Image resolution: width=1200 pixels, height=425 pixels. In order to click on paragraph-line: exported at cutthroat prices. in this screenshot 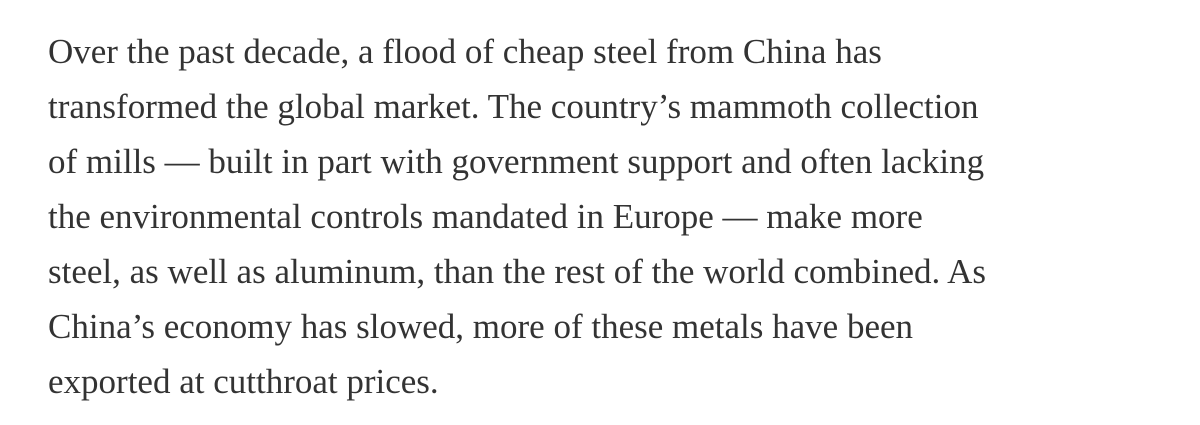, I will do `click(243, 381)`.